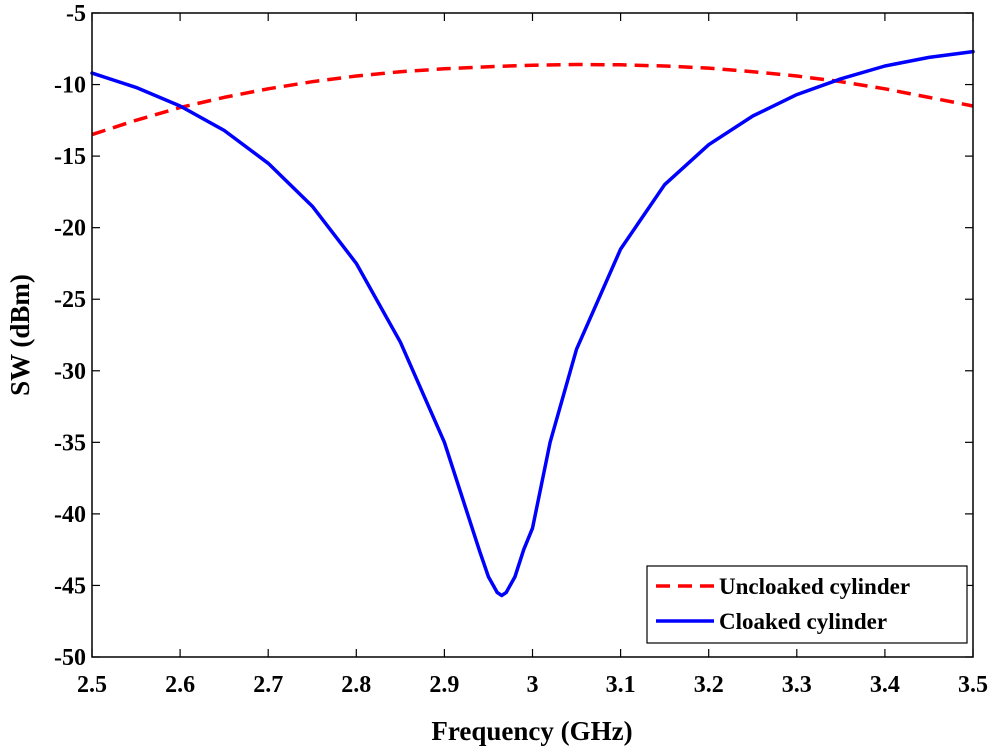 The image size is (1000, 752). Describe the element at coordinates (797, 685) in the screenshot. I see `x-tick-label: 3.3` at that location.